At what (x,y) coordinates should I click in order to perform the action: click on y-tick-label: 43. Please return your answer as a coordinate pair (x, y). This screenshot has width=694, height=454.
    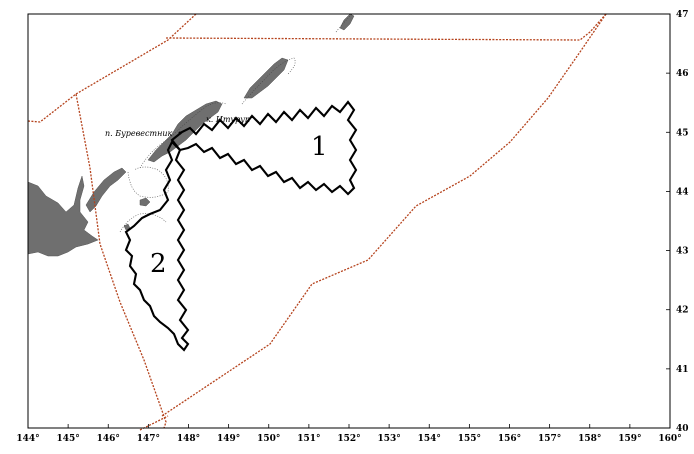
    Looking at the image, I should click on (682, 252).